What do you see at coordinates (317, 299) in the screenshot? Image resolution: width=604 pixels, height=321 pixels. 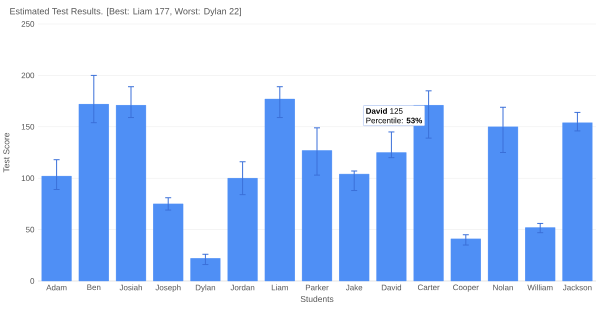 I see `x-axis-title: Students` at bounding box center [317, 299].